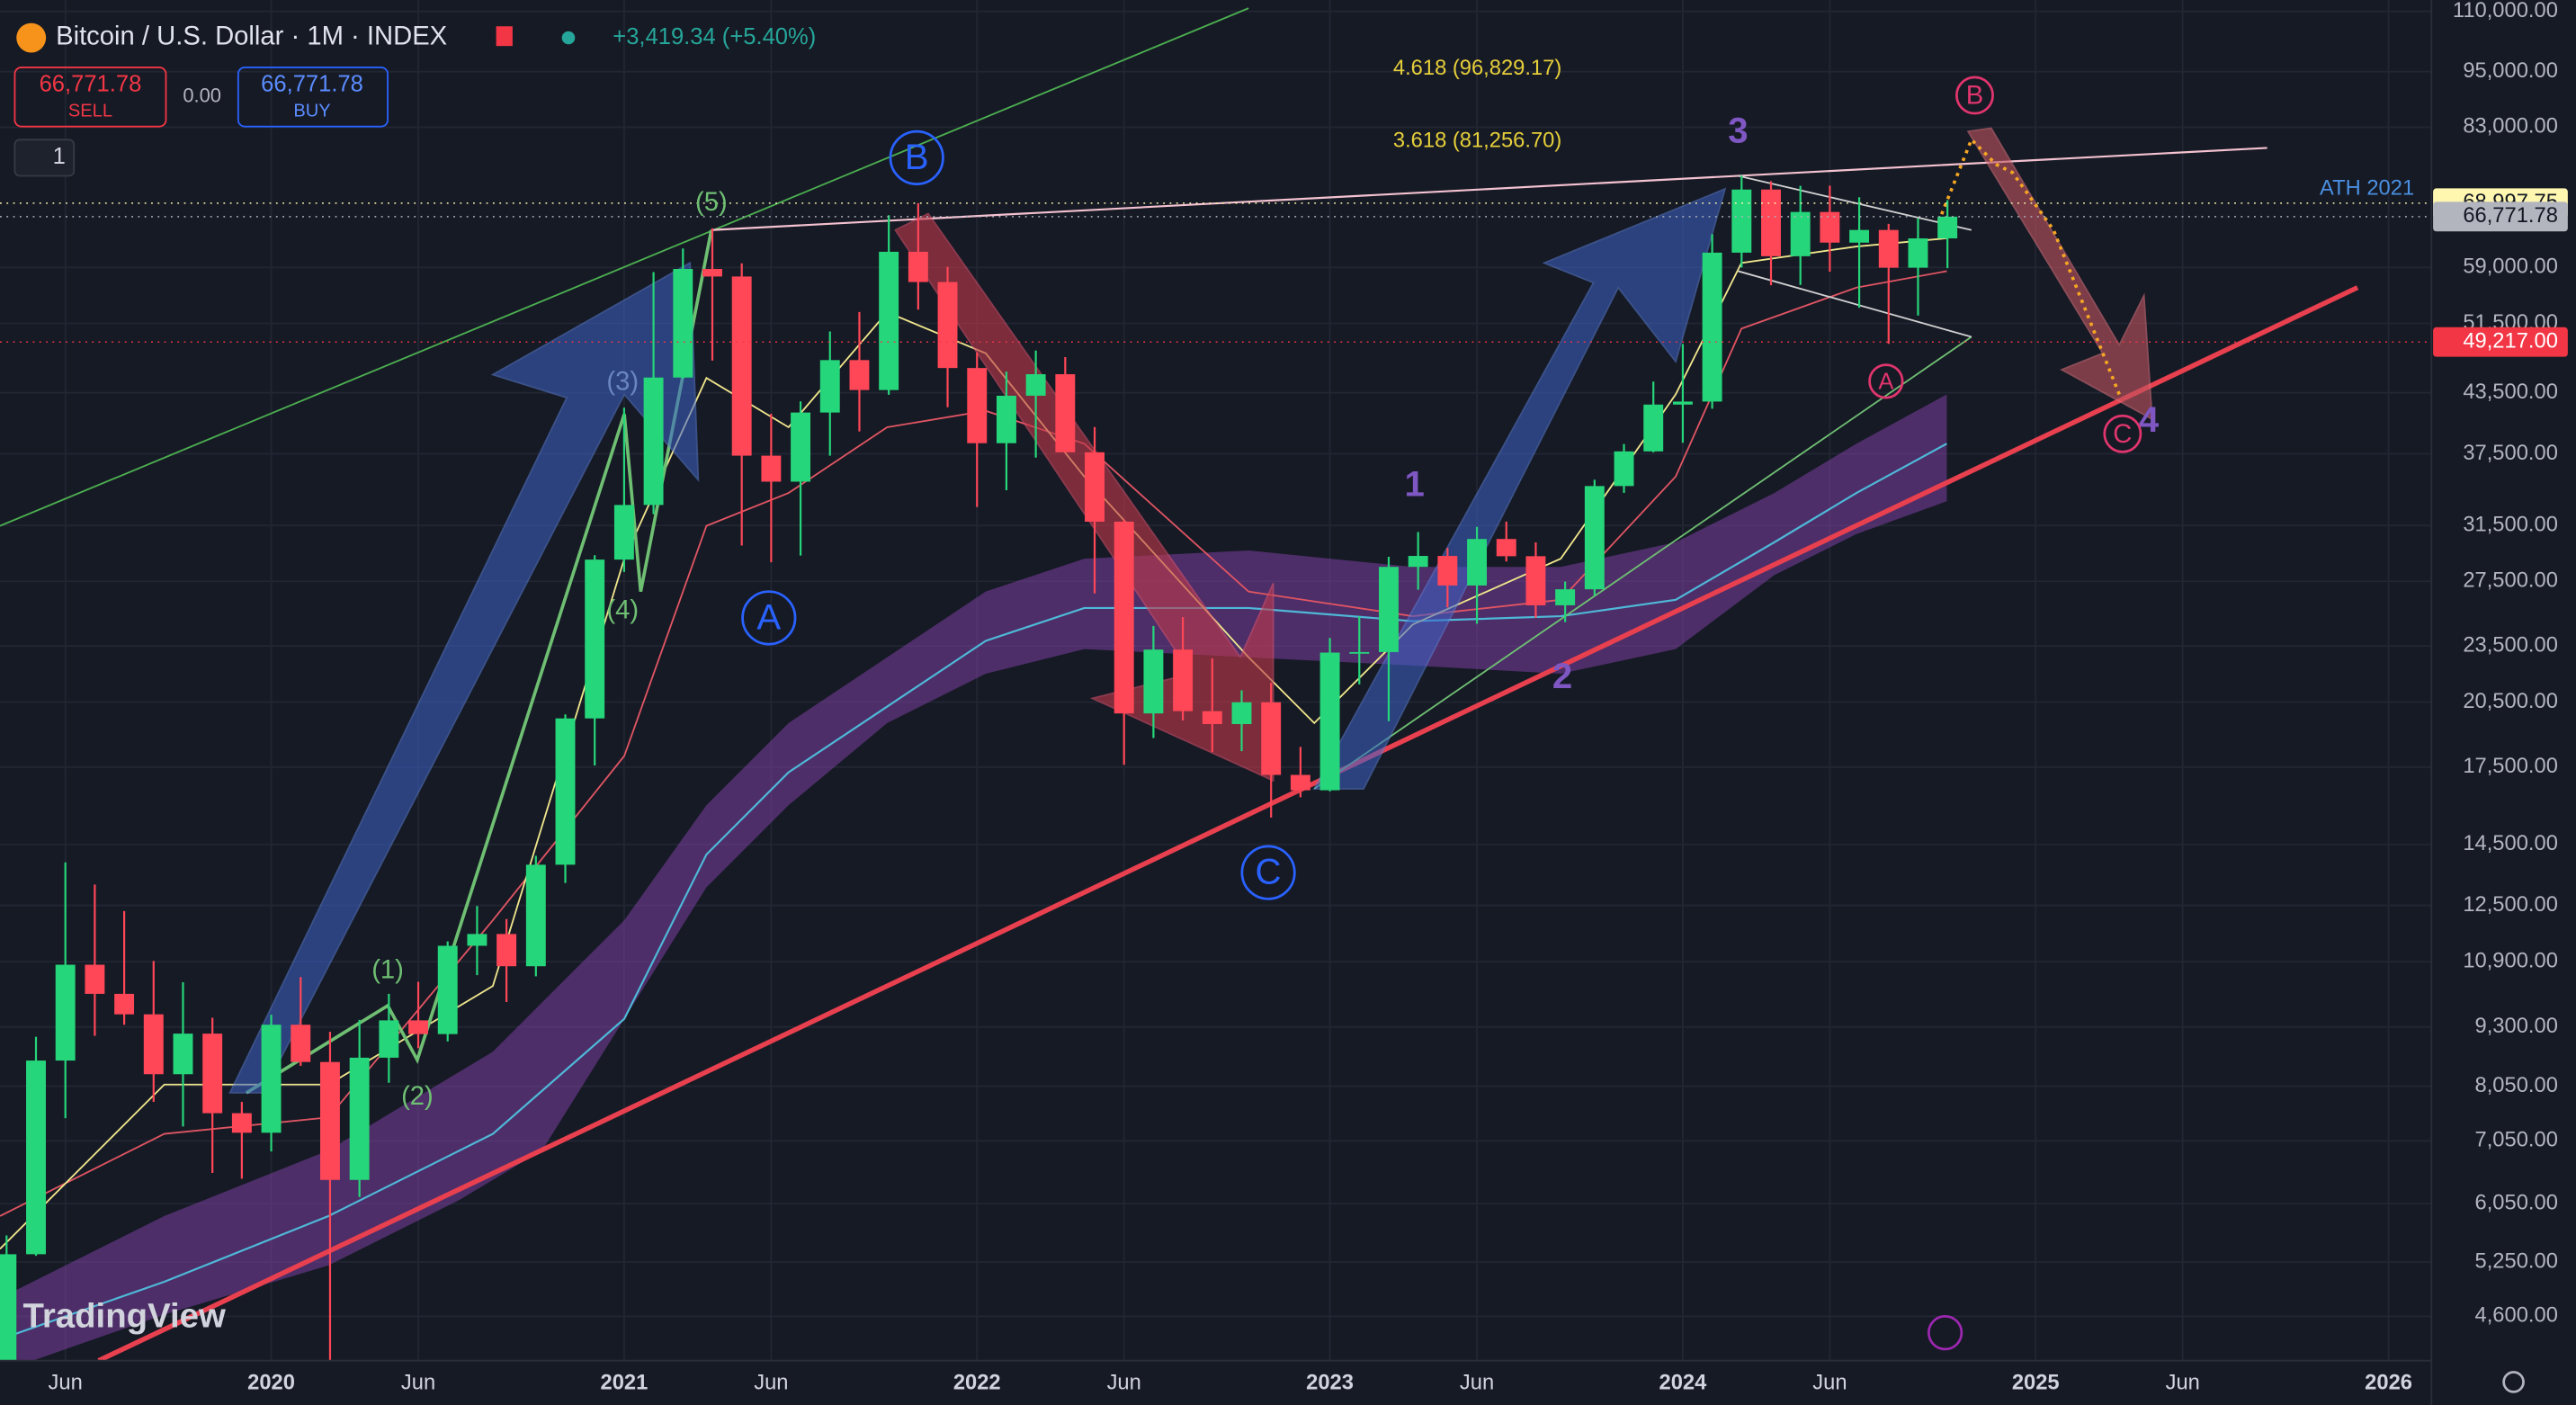 The width and height of the screenshot is (2576, 1405). I want to click on y-tick-label: 9,300.00, so click(2516, 1026).